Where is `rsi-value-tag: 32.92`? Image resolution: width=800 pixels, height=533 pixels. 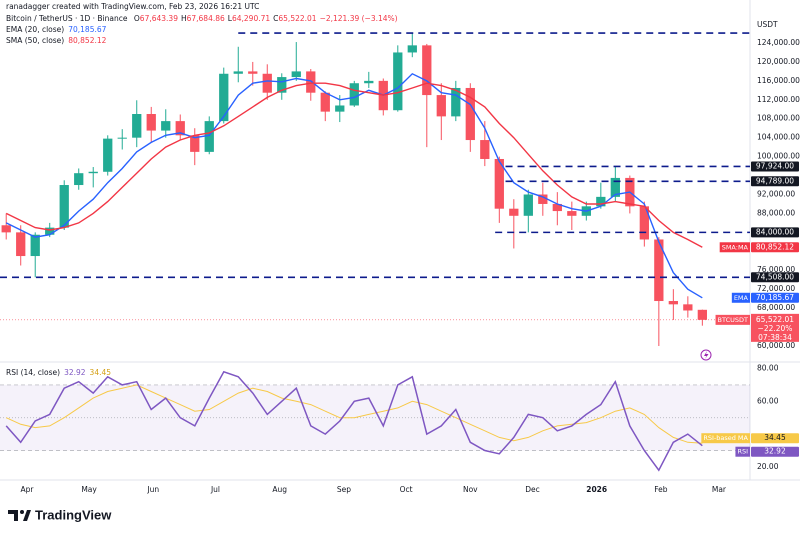
rsi-value-tag: 32.92 is located at coordinates (775, 451).